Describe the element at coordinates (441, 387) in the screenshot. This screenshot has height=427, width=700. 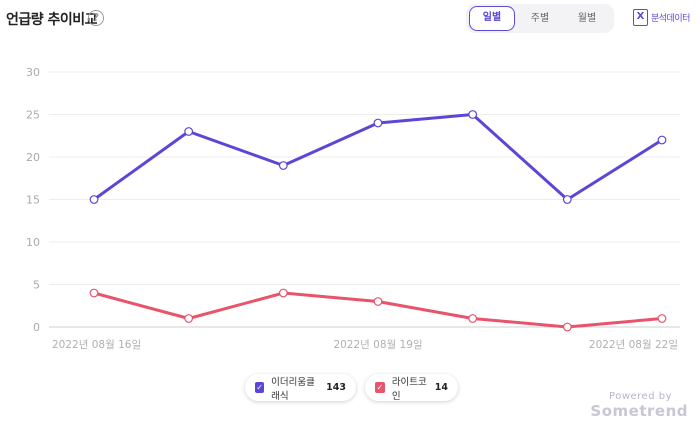
I see `legend-count: 14` at that location.